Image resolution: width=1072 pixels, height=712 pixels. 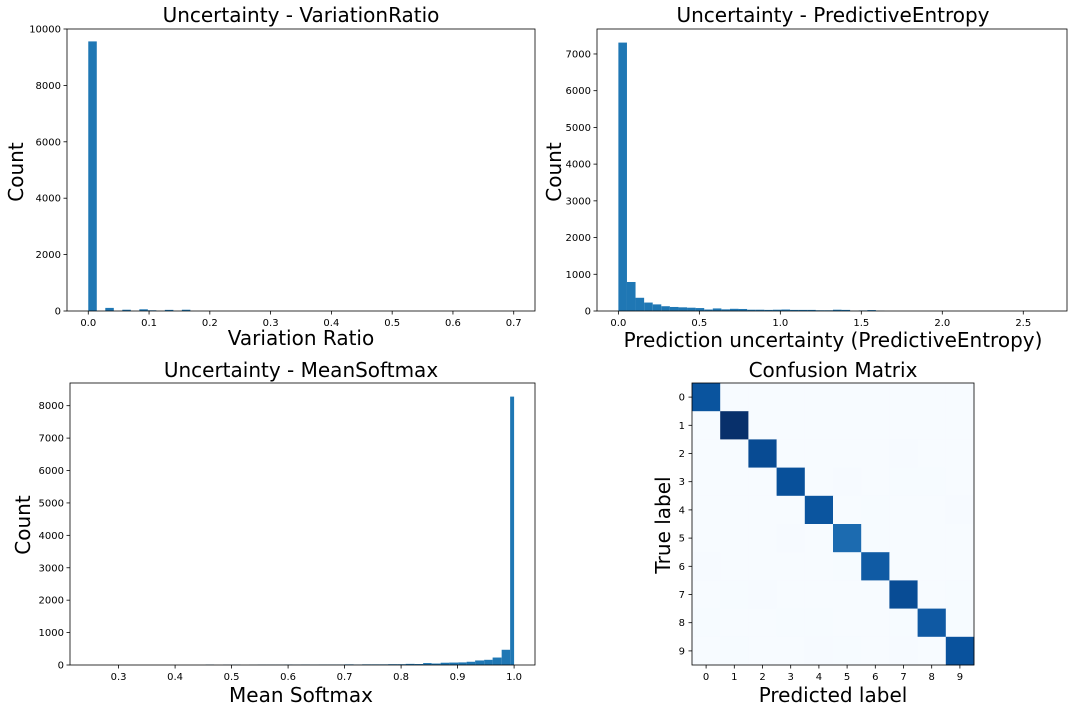 I want to click on hist2-xtick-label-7: 1.0, so click(x=514, y=677).